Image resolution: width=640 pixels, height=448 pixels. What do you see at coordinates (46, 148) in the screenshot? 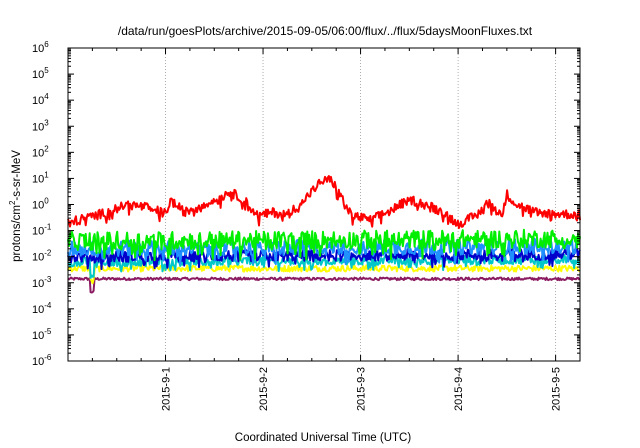
I see `y-tick-exponent: 2` at bounding box center [46, 148].